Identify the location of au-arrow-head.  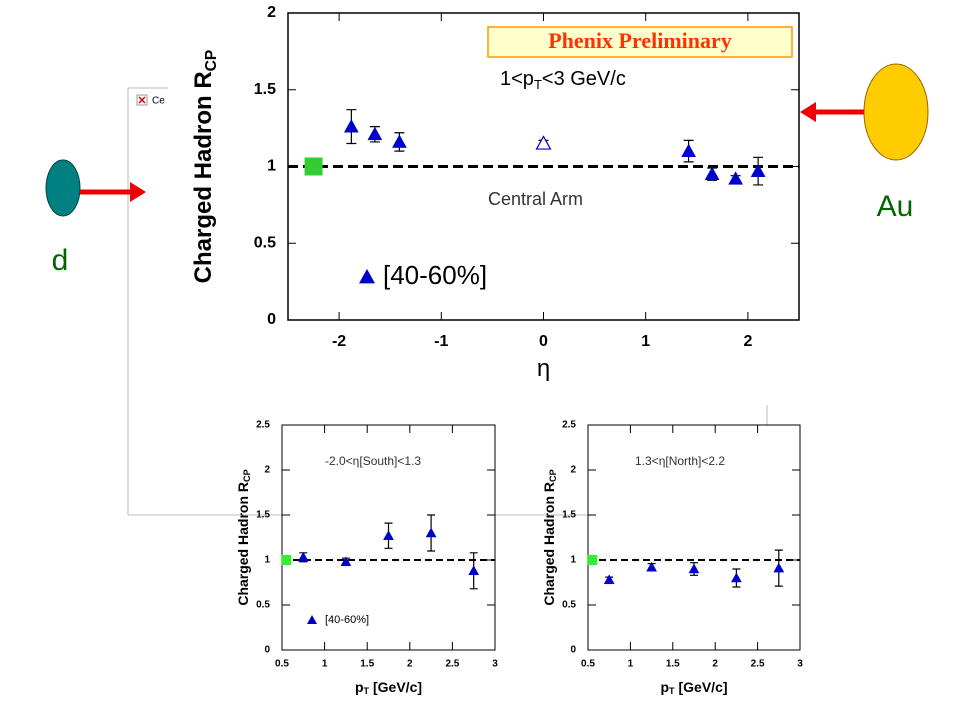
(808, 112).